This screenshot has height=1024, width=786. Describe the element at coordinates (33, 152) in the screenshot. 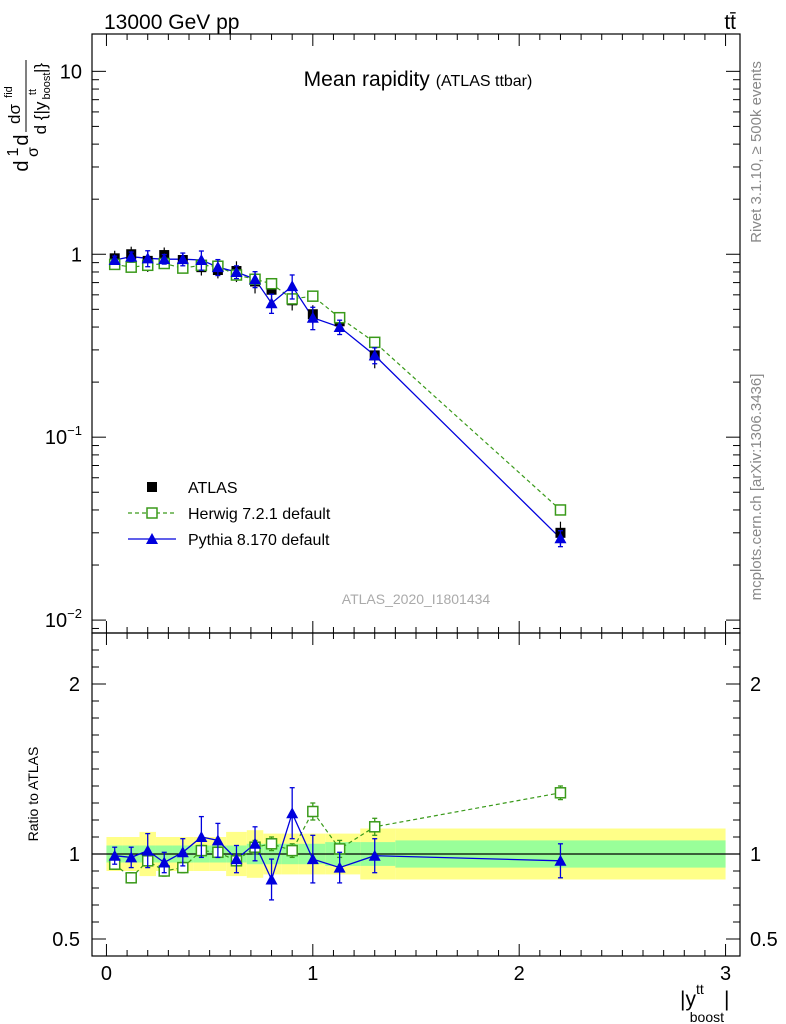

I see `ylabel-sigma: σ` at that location.